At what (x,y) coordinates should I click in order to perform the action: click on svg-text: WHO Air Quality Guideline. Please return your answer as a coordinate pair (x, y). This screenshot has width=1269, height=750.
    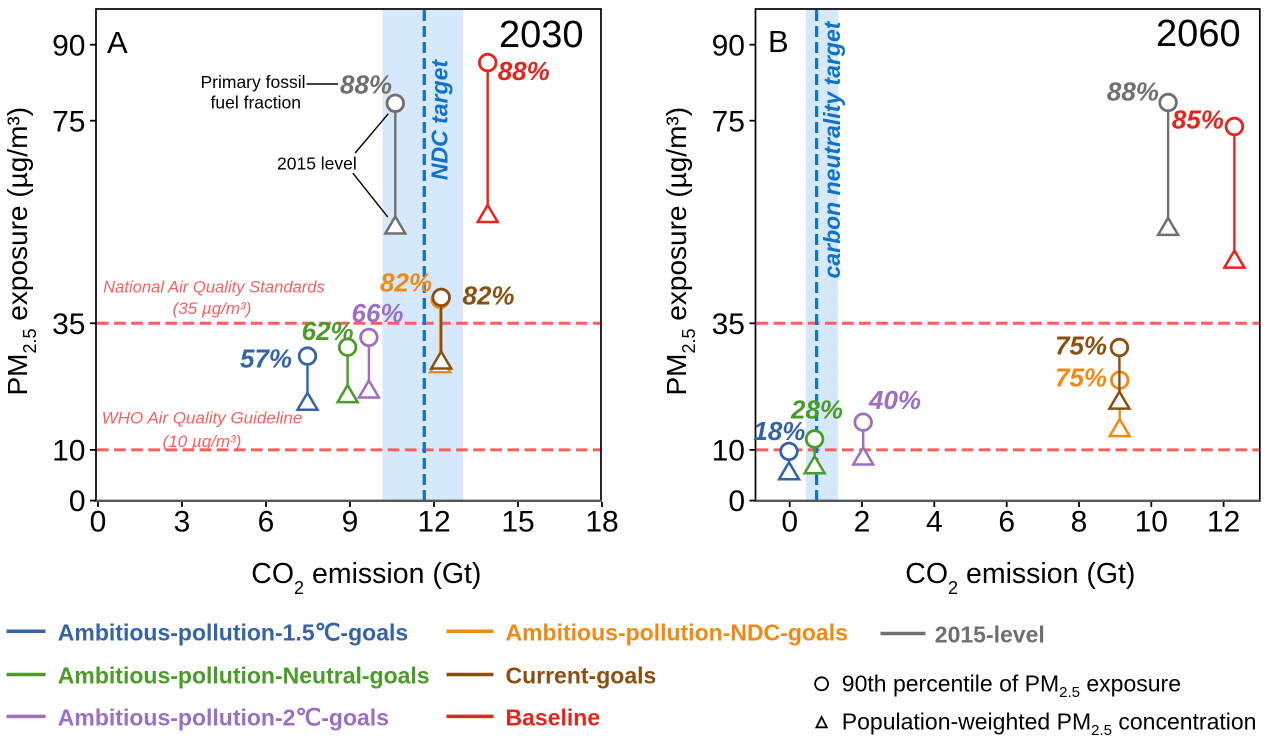
    Looking at the image, I should click on (202, 418).